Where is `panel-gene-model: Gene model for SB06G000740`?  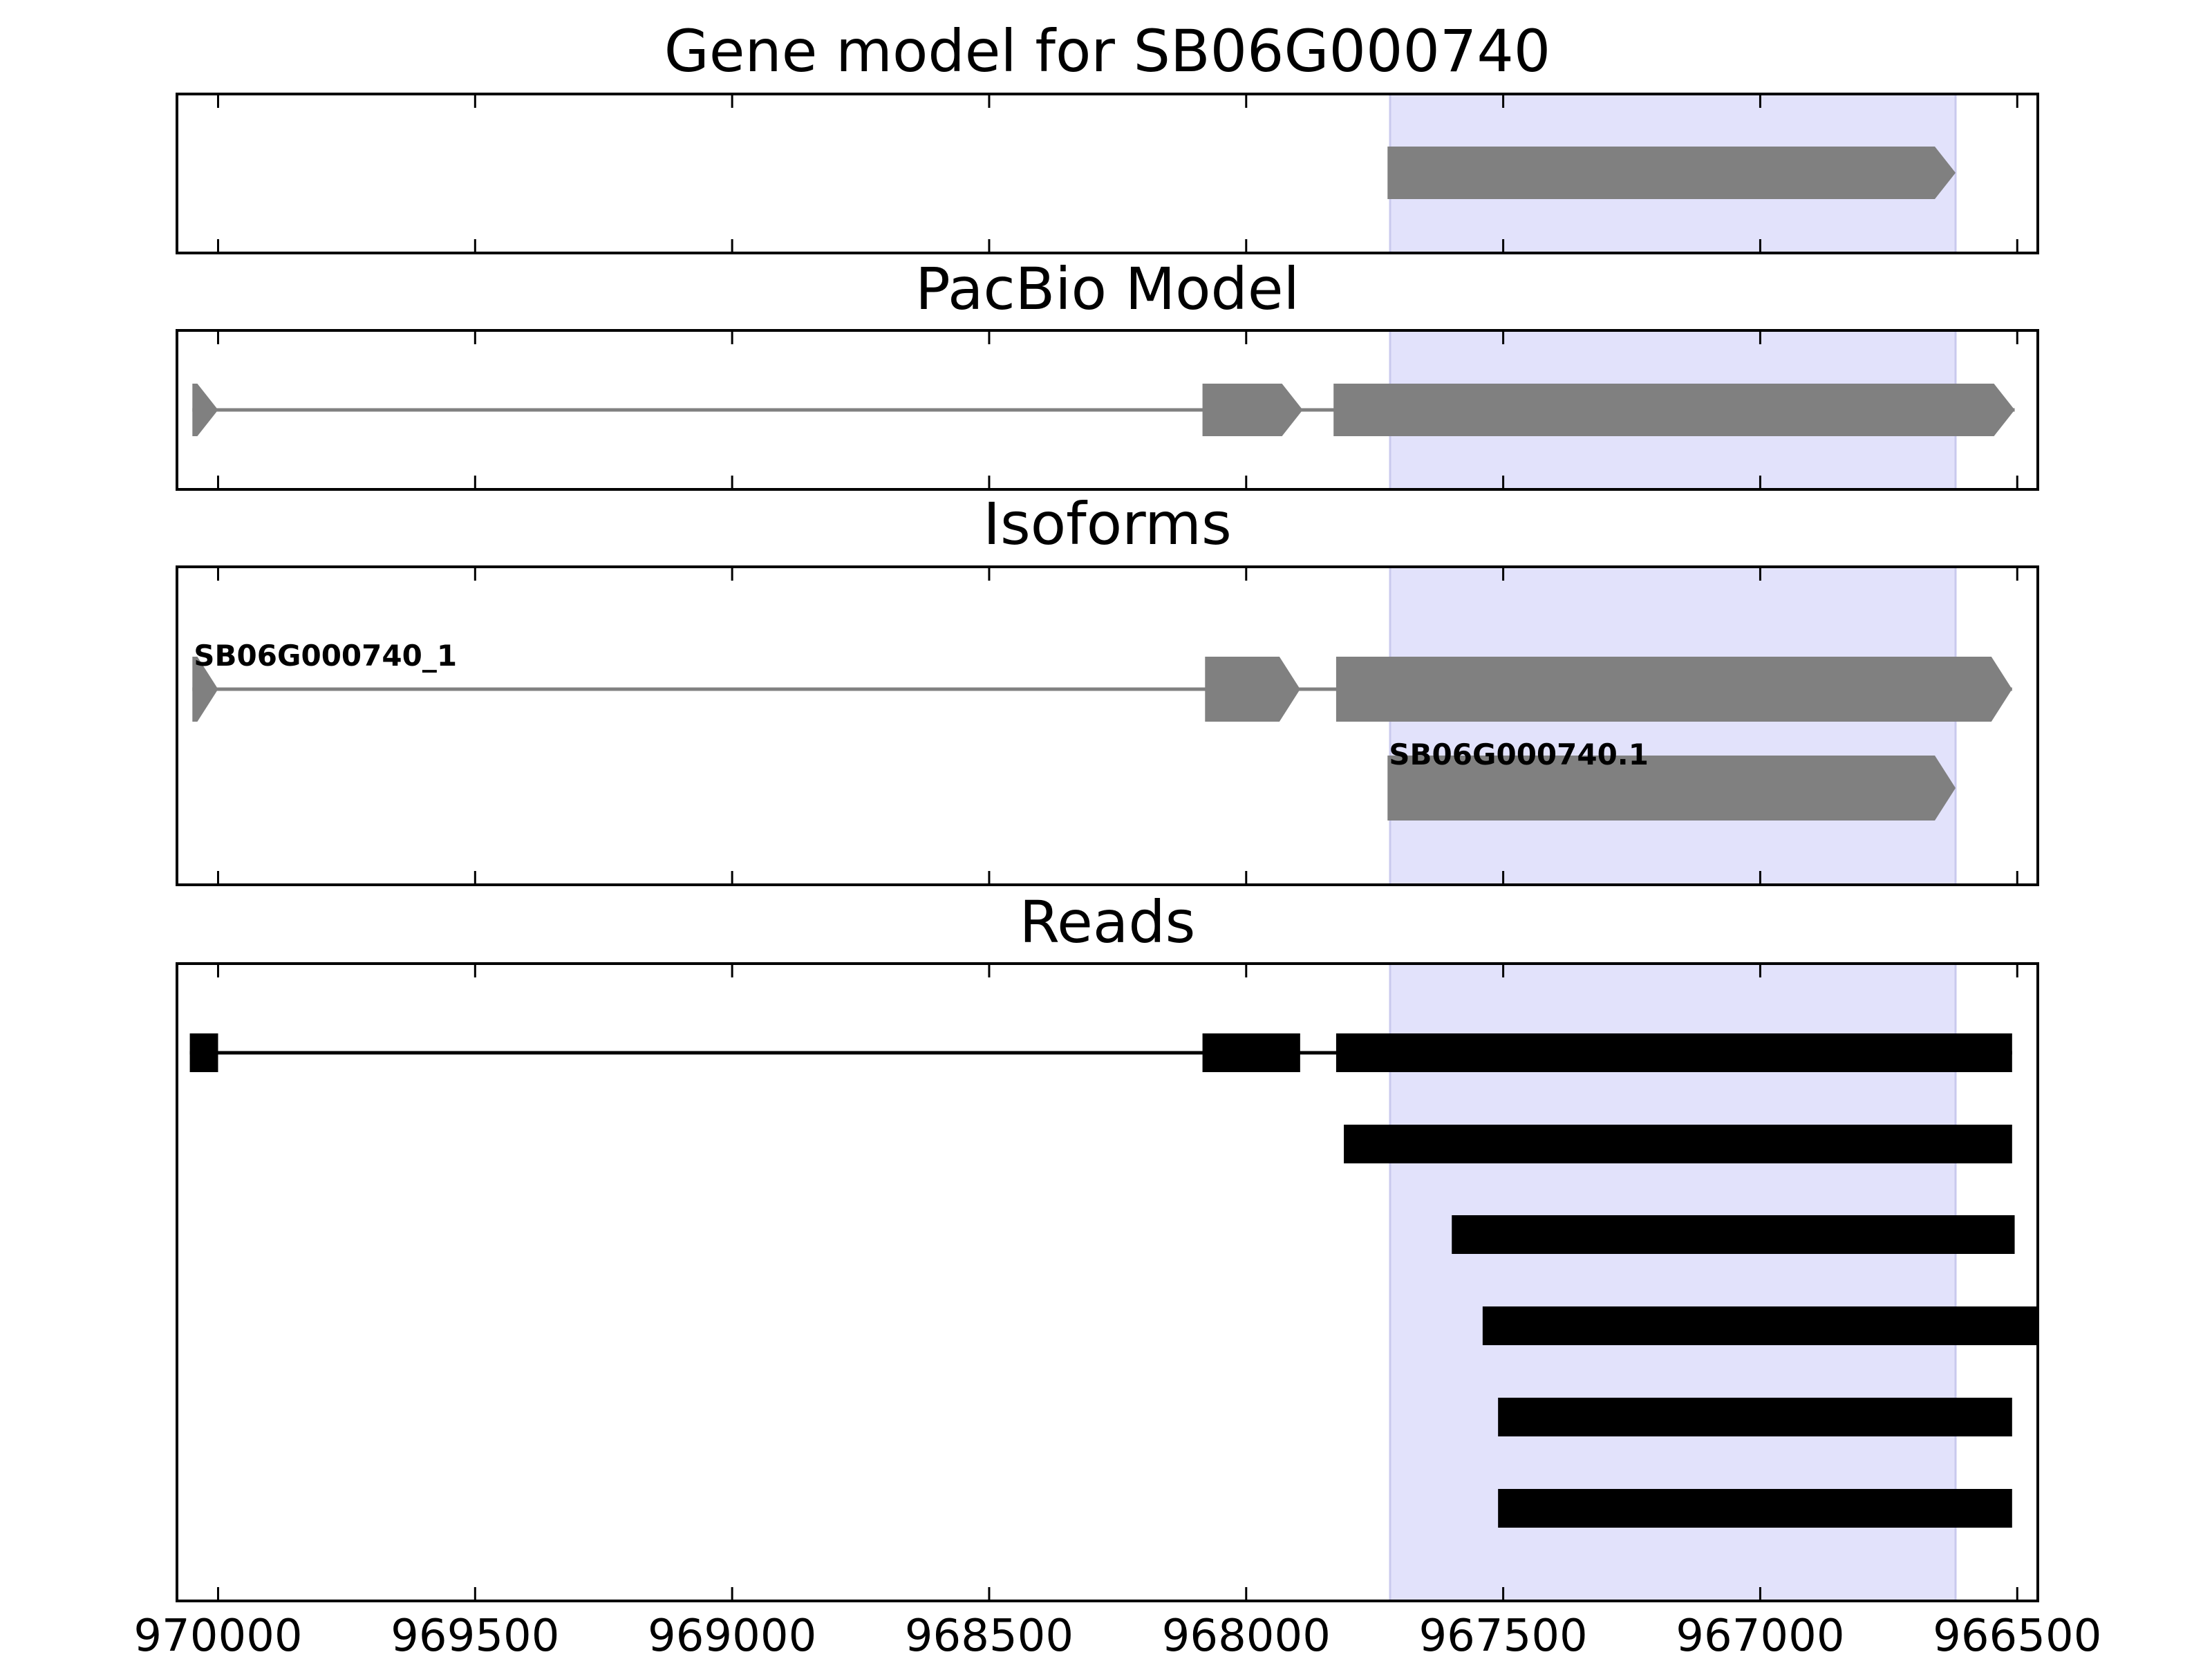
panel-gene-model: Gene model for SB06G000740 is located at coordinates (1107, 135).